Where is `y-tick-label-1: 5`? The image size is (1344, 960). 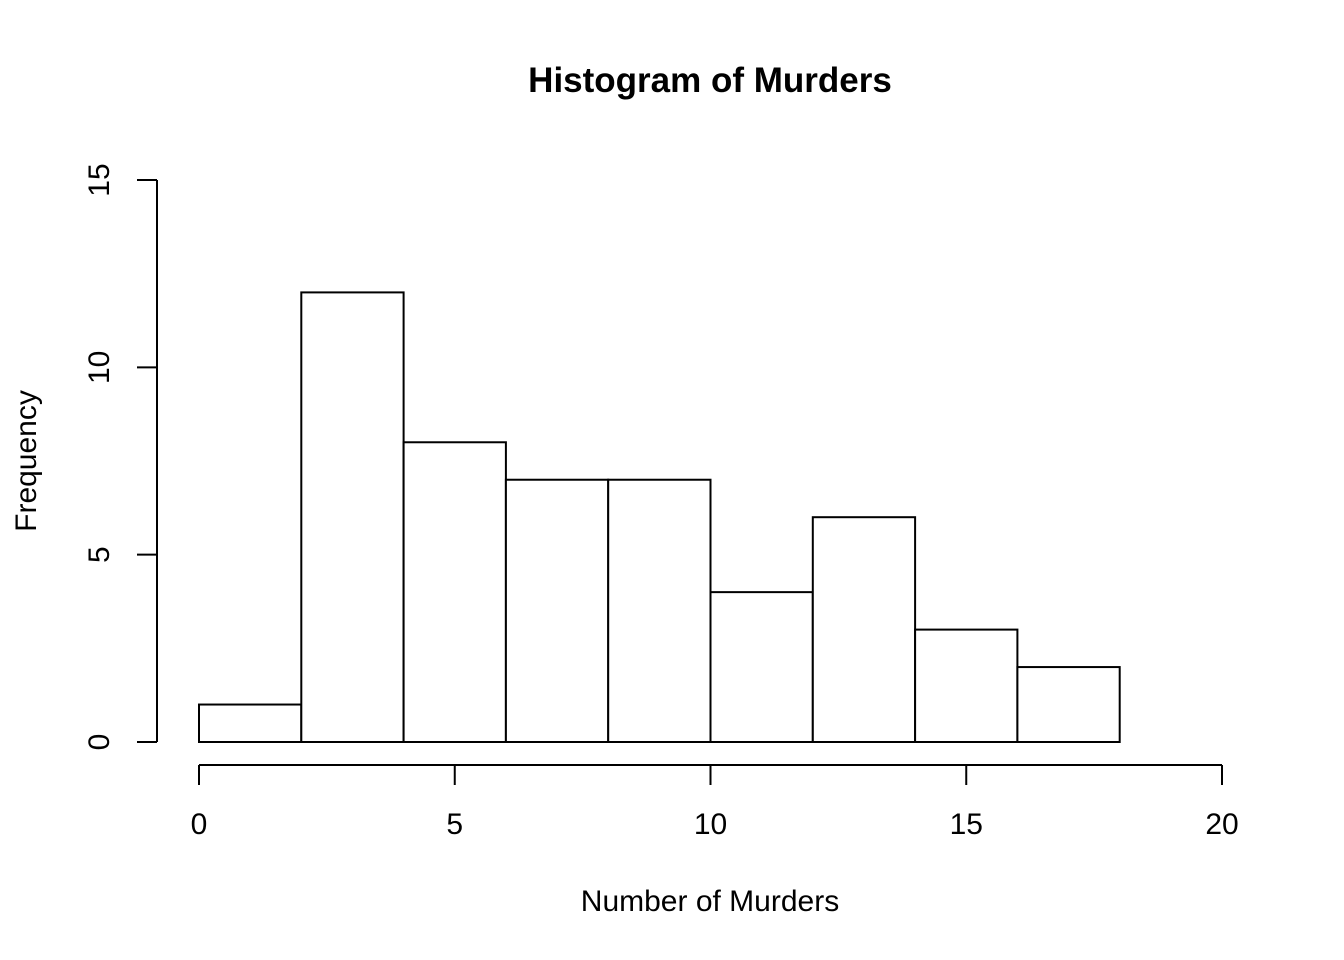
y-tick-label-1: 5 is located at coordinates (99, 554).